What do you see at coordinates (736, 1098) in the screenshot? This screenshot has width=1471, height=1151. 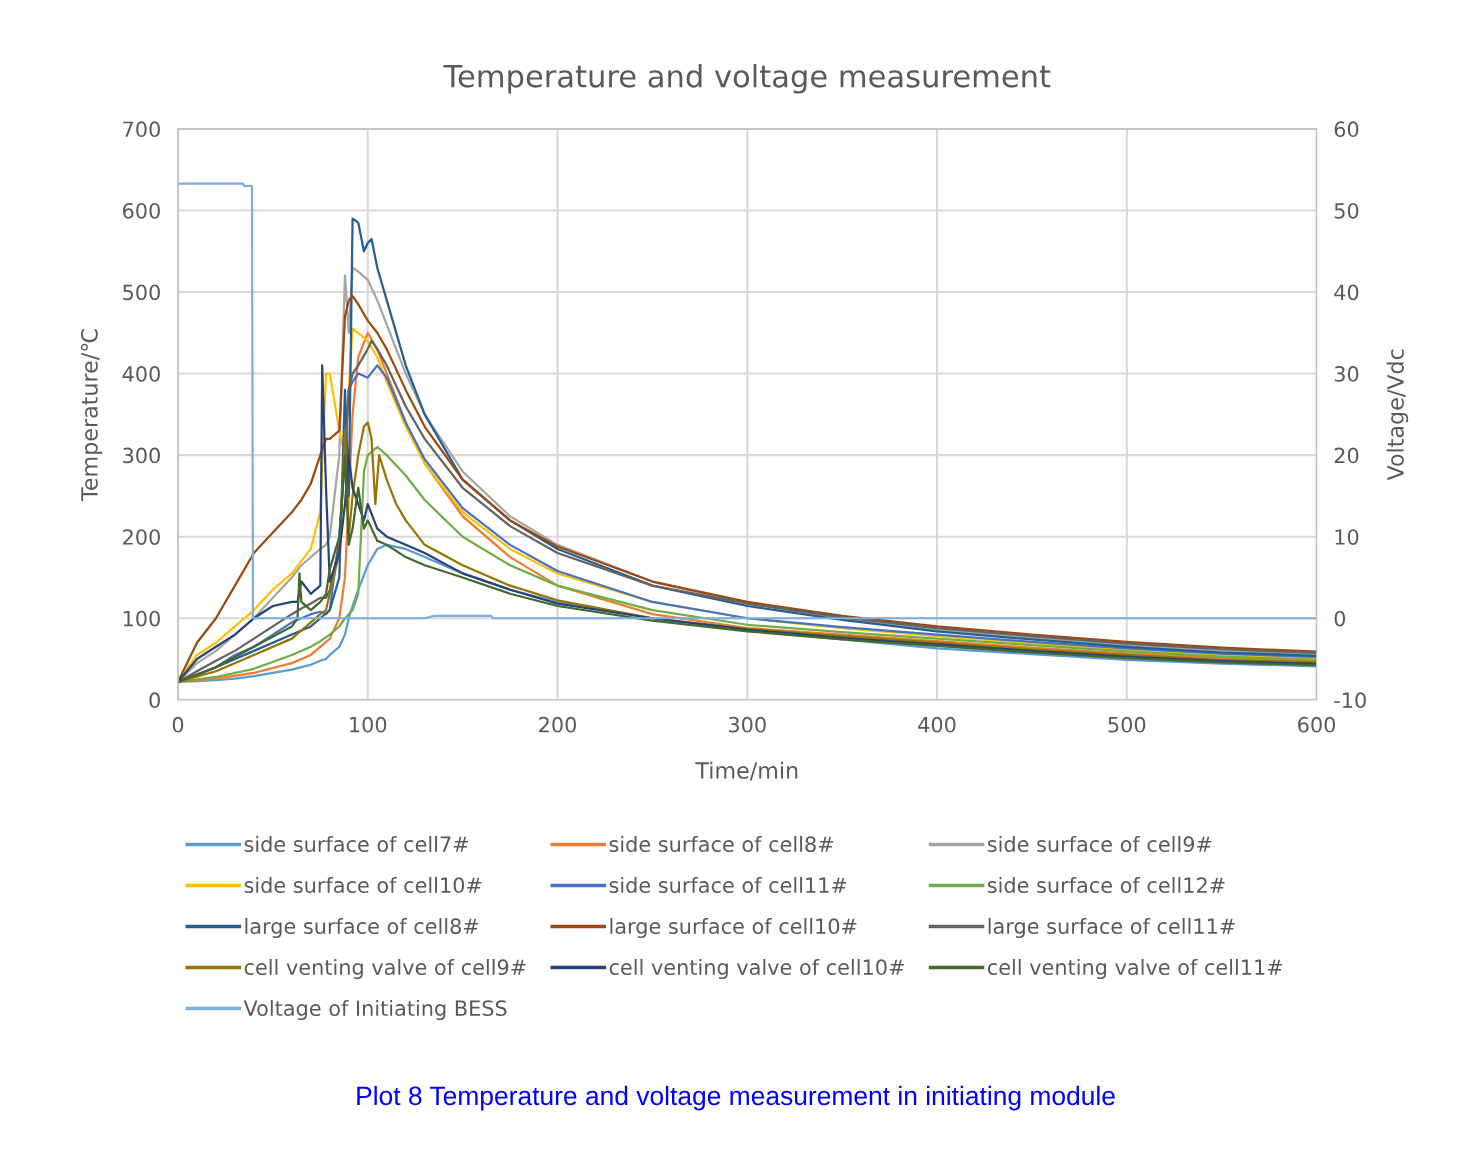 I see `text: Plot 8 Temperature and voltage measurement in initiating module` at bounding box center [736, 1098].